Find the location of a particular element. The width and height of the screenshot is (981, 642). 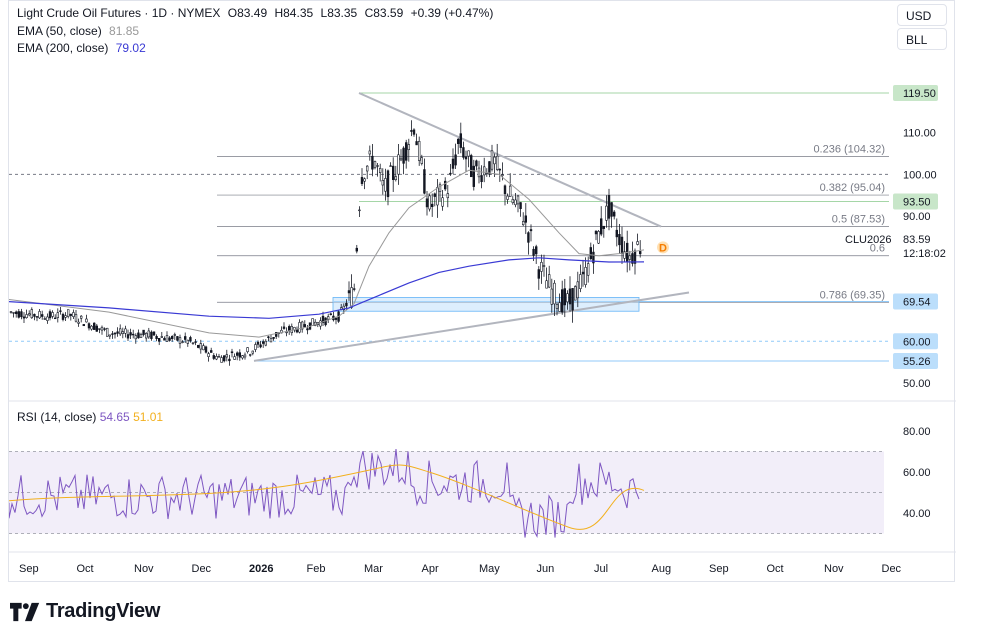

fib-label: 0.382 (95.04) is located at coordinates (852, 188).